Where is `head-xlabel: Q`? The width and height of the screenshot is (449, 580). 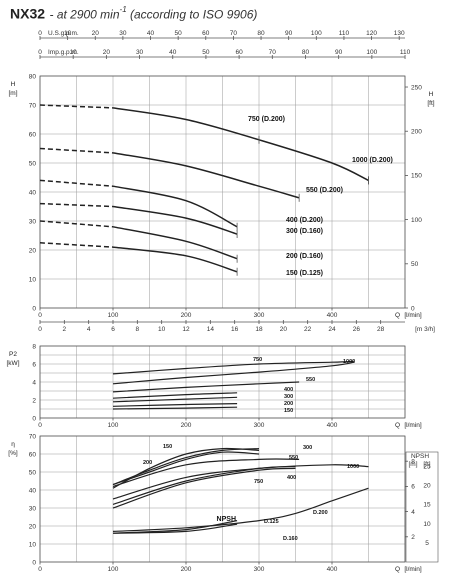 head-xlabel: Q is located at coordinates (397, 315).